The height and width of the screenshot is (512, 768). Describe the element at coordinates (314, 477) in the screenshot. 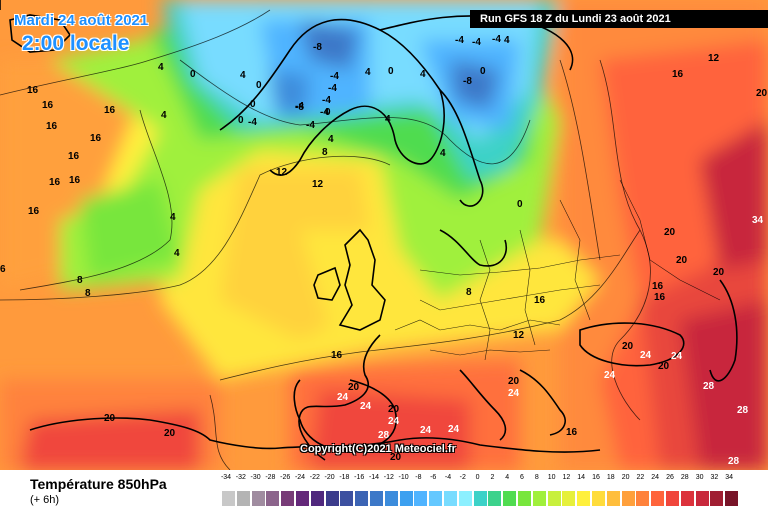

I see `scale-tick-label: -22` at that location.